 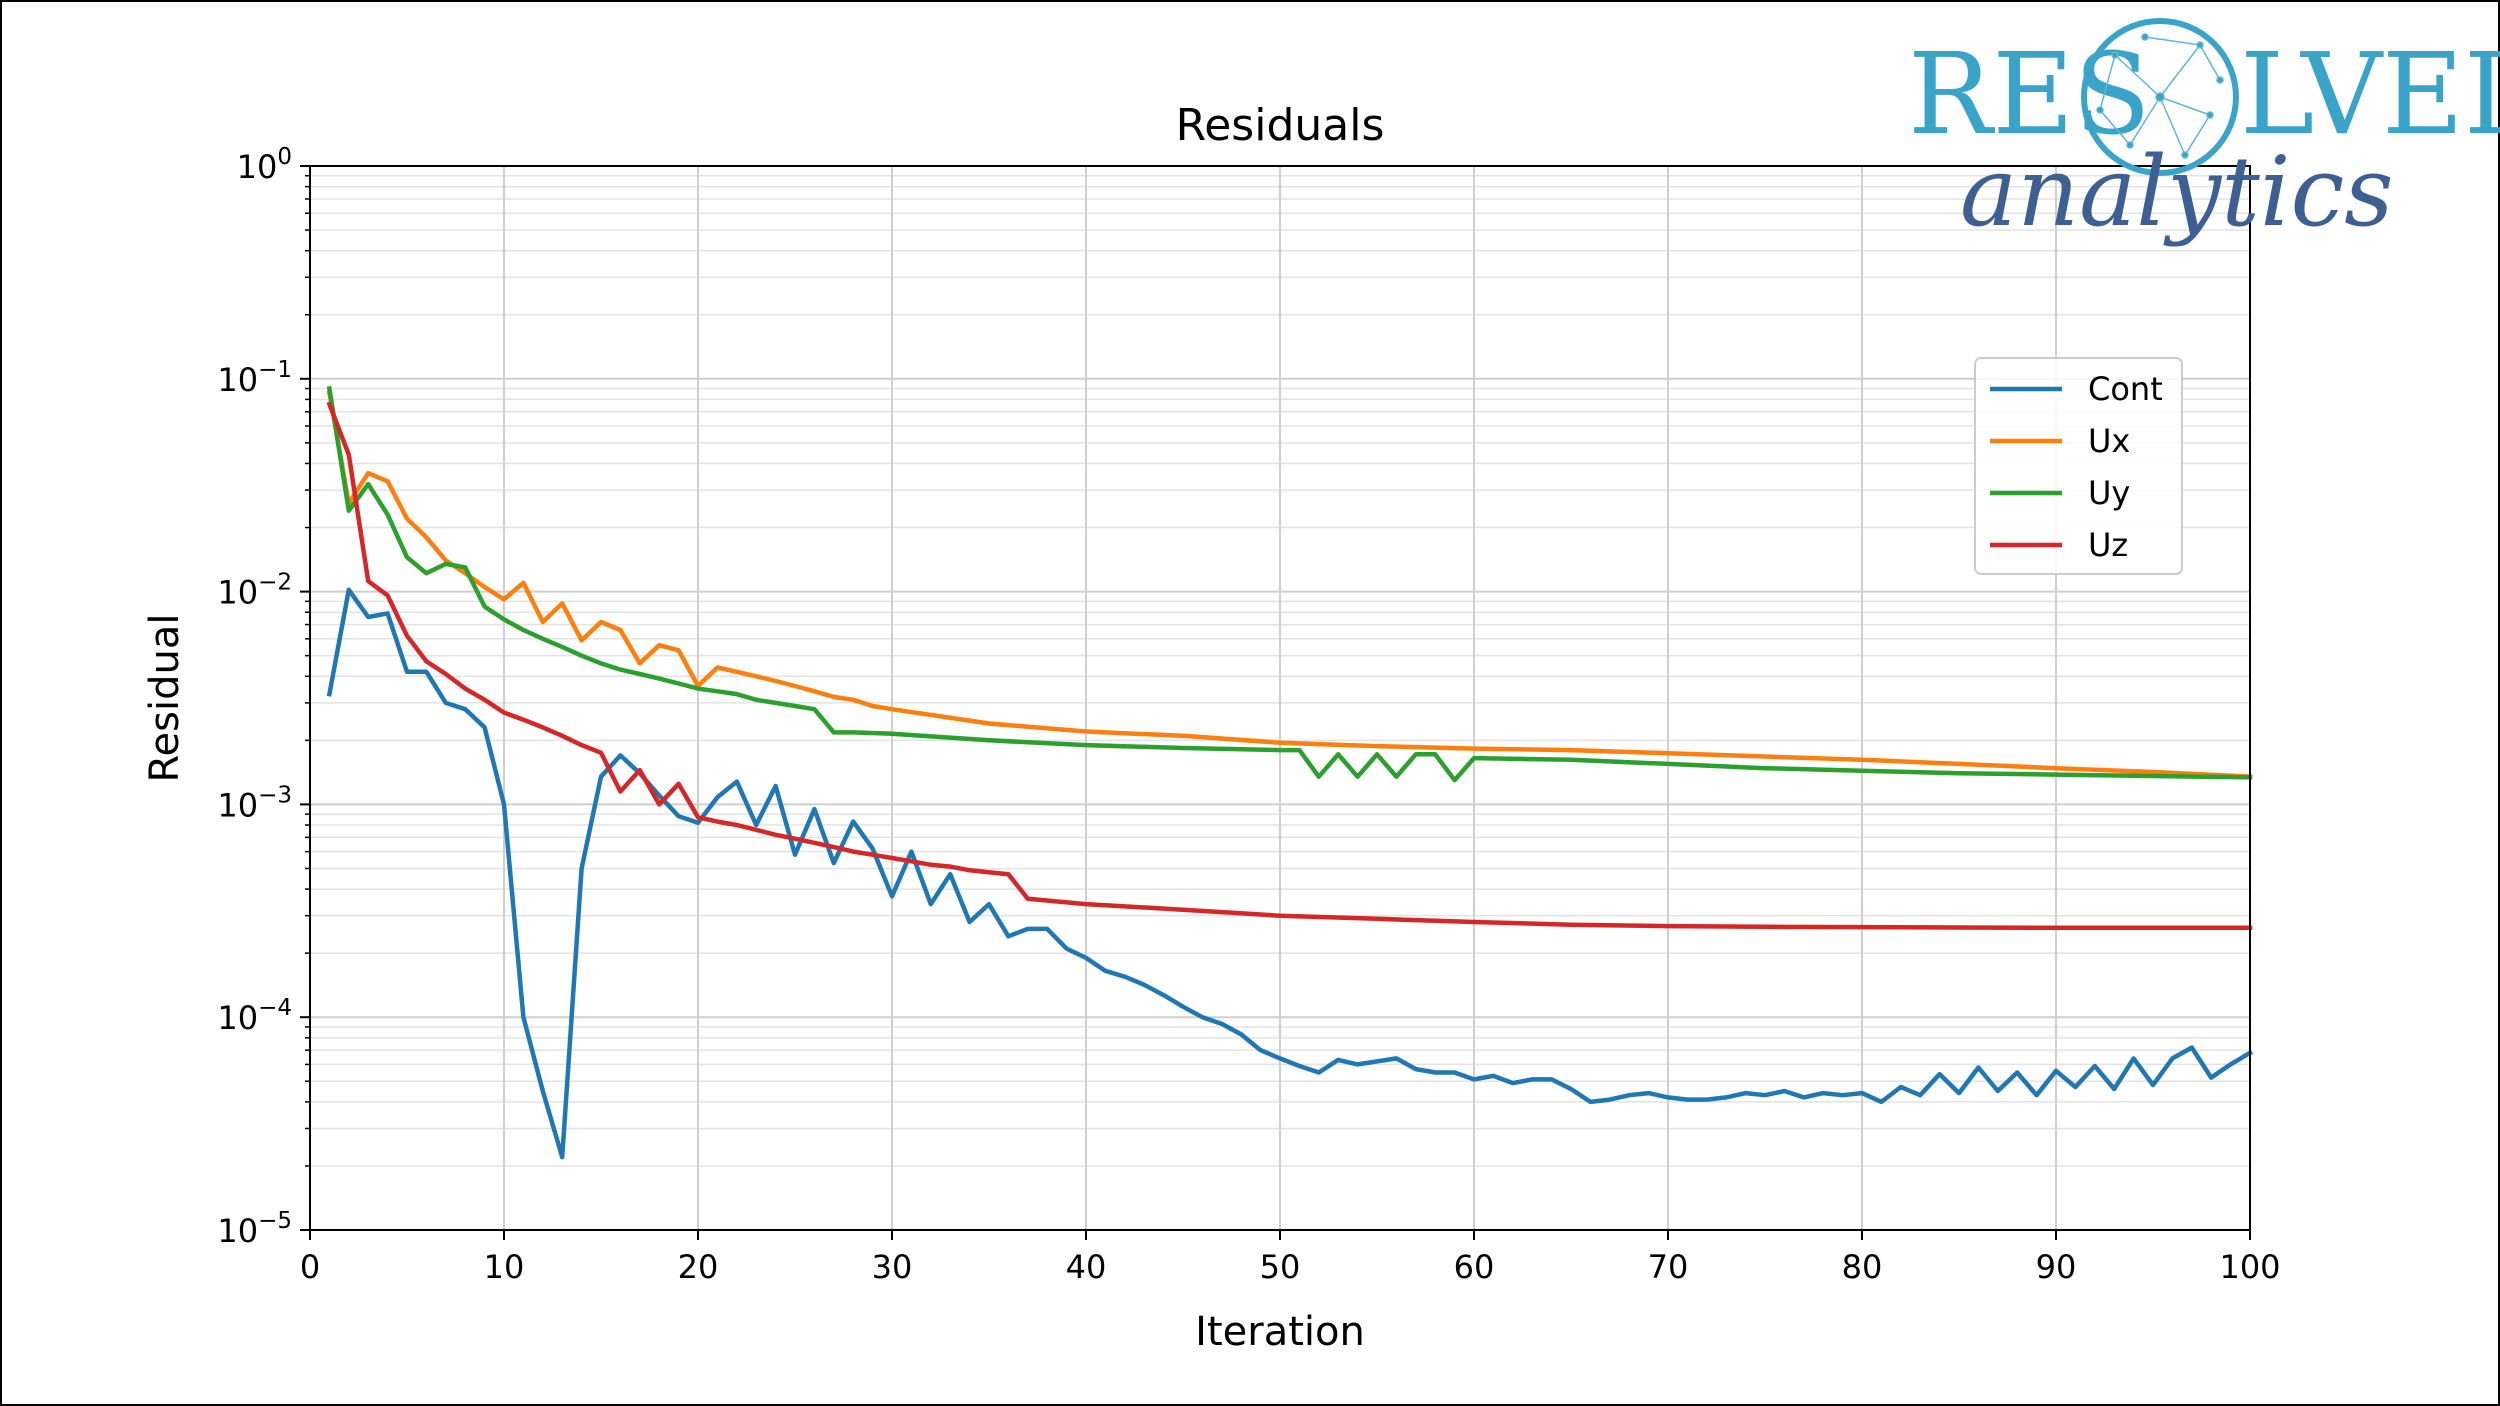 I want to click on network-globe-icon, so click(x=2160, y=97).